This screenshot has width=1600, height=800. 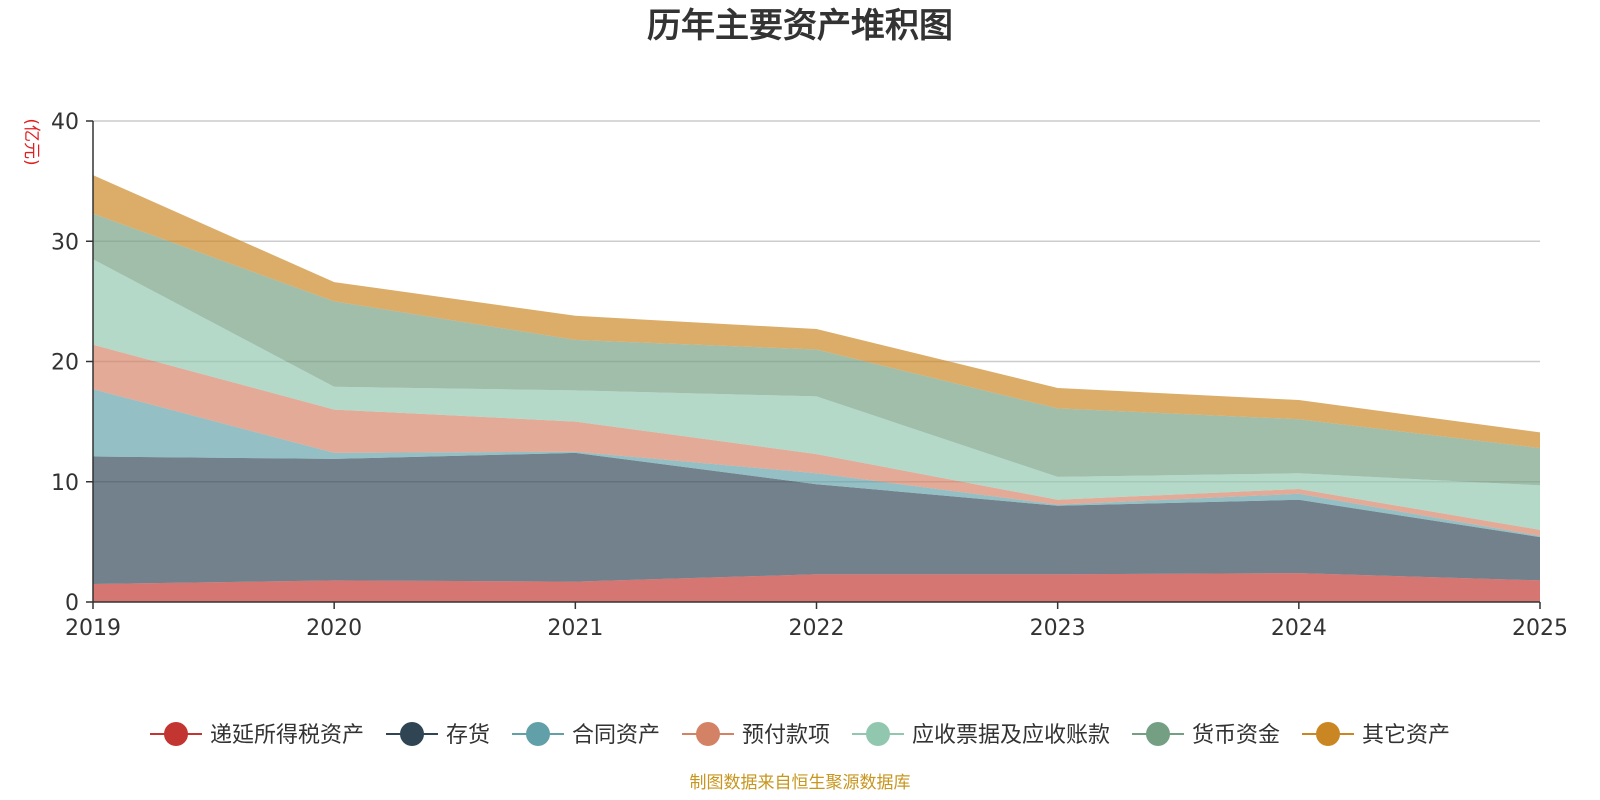 I want to click on legend: 递延所得税资产 存货 合同资产 预付款项 应收票据及应收账款 货币资金 其它资产, so click(x=800, y=735).